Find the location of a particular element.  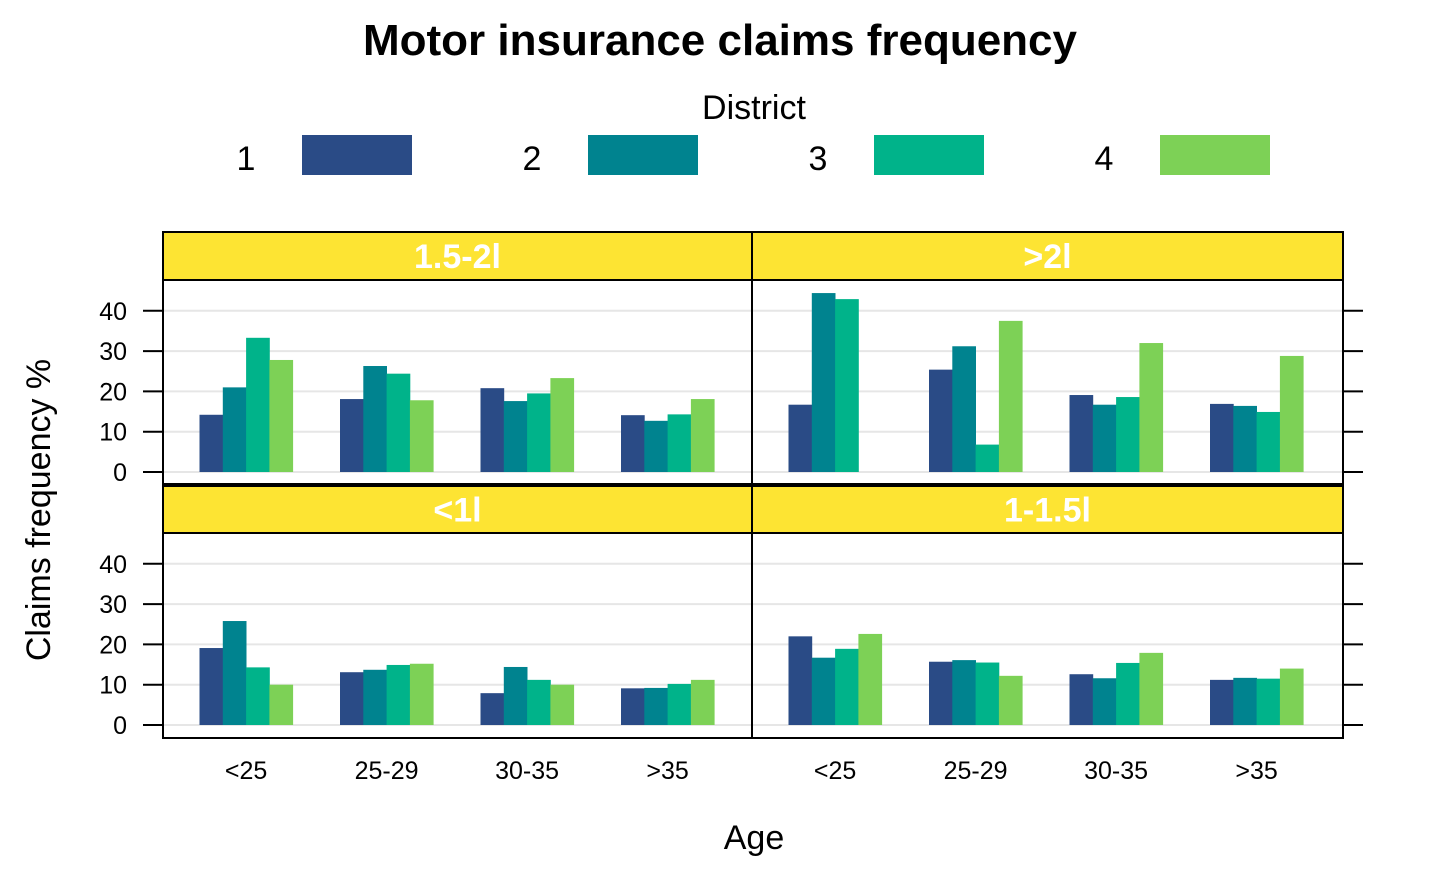

bar-1-1.5l-25-29-d1 is located at coordinates (941, 693).